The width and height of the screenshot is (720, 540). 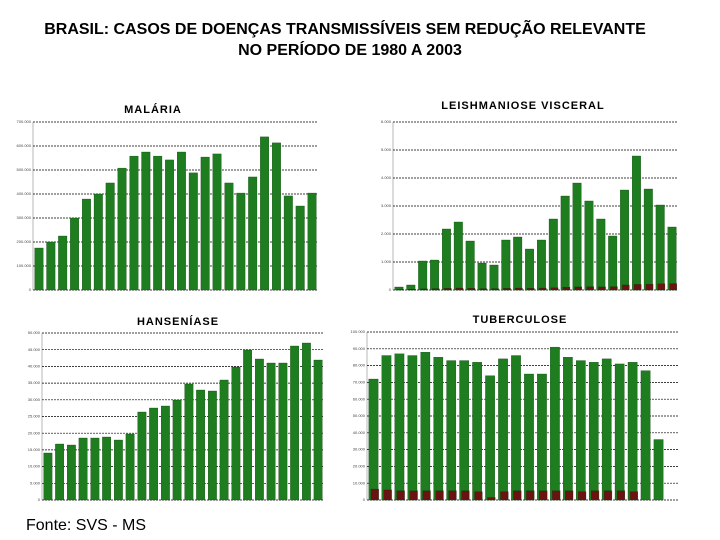 What do you see at coordinates (178, 321) in the screenshot?
I see `chart-title: HANSENÍASE` at bounding box center [178, 321].